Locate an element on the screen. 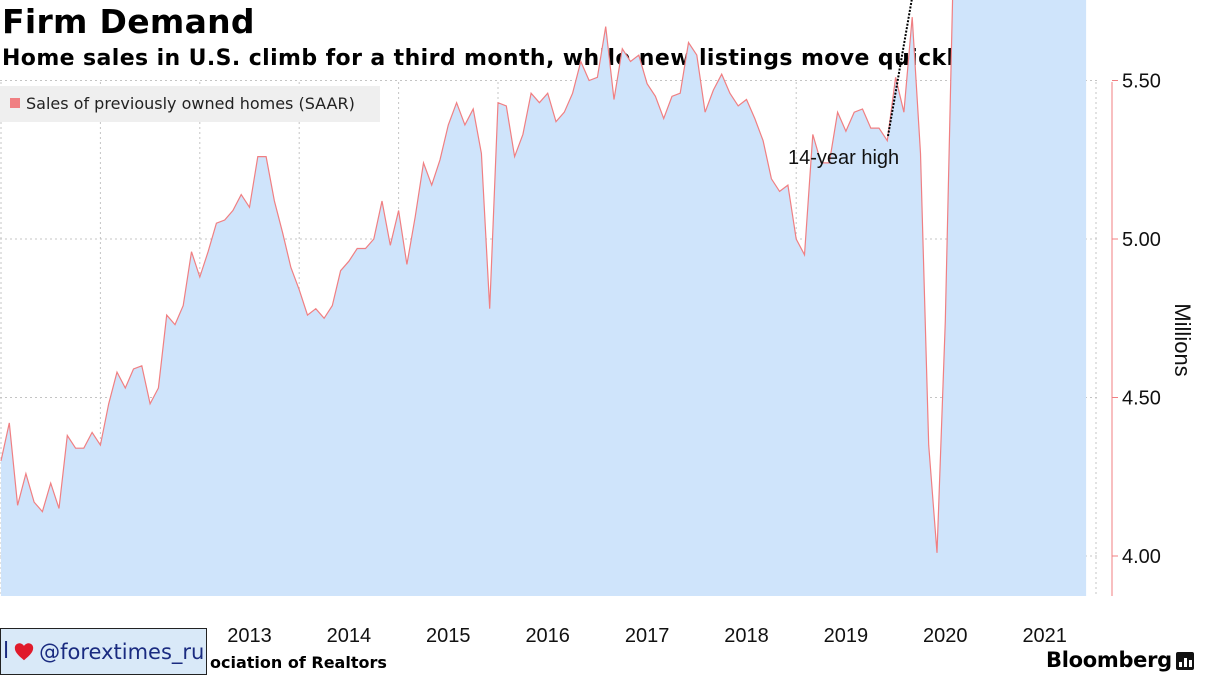  y-tick-label: 4.00 is located at coordinates (1141, 557).